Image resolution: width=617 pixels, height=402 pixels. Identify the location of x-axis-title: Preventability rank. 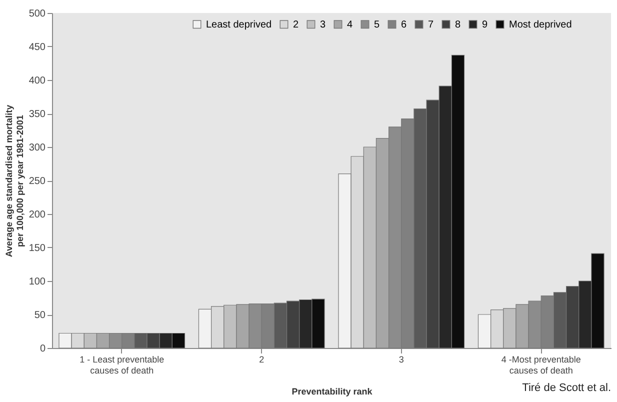
(333, 391).